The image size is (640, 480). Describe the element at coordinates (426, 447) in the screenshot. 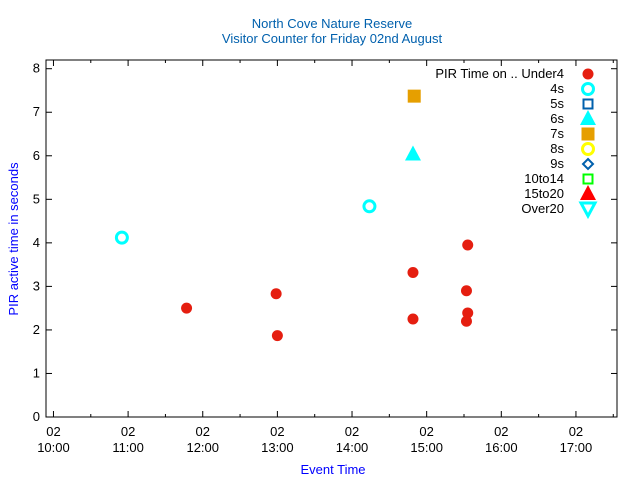

I see `x-tick-label-time: 15:00` at that location.